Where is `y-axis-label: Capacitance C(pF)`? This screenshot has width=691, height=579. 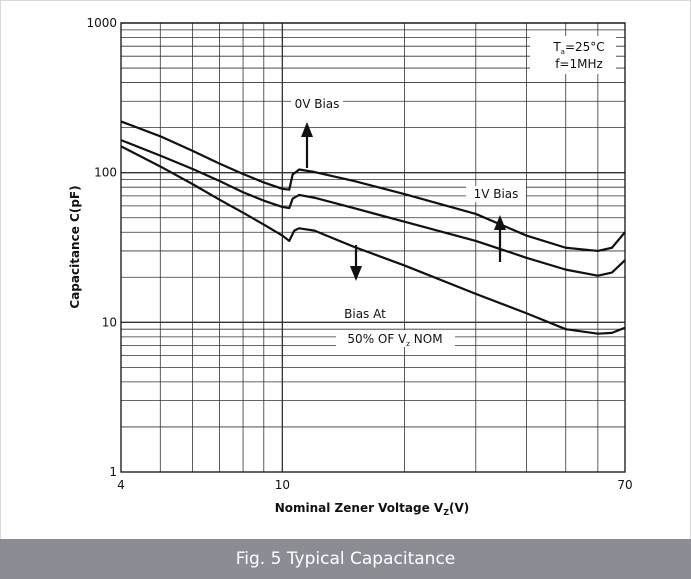
y-axis-label: Capacitance C(pF) is located at coordinates (75, 246).